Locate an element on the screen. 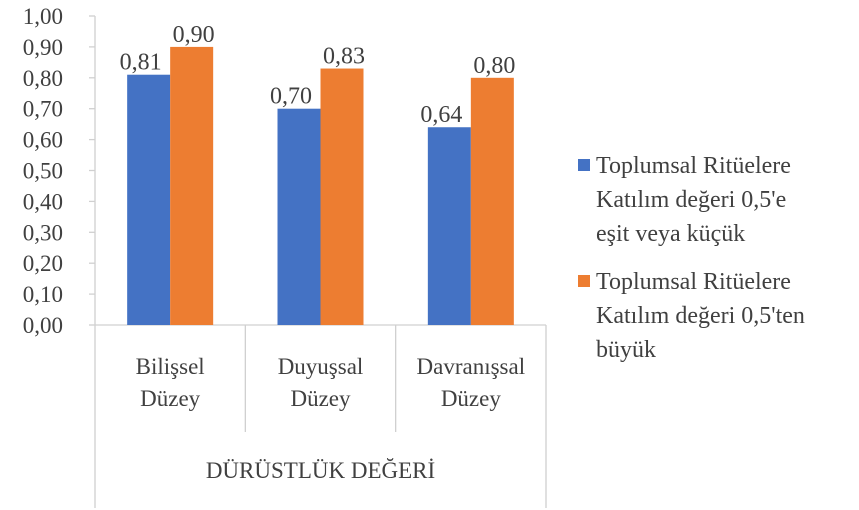 The image size is (859, 510). data-label: 0,64 is located at coordinates (441, 115).